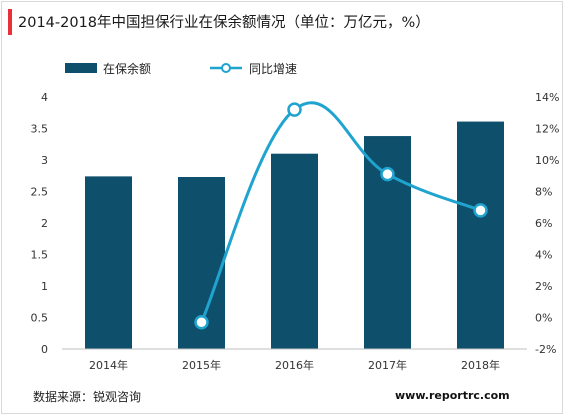  I want to click on x-tick-label: 2017年, so click(387, 365).